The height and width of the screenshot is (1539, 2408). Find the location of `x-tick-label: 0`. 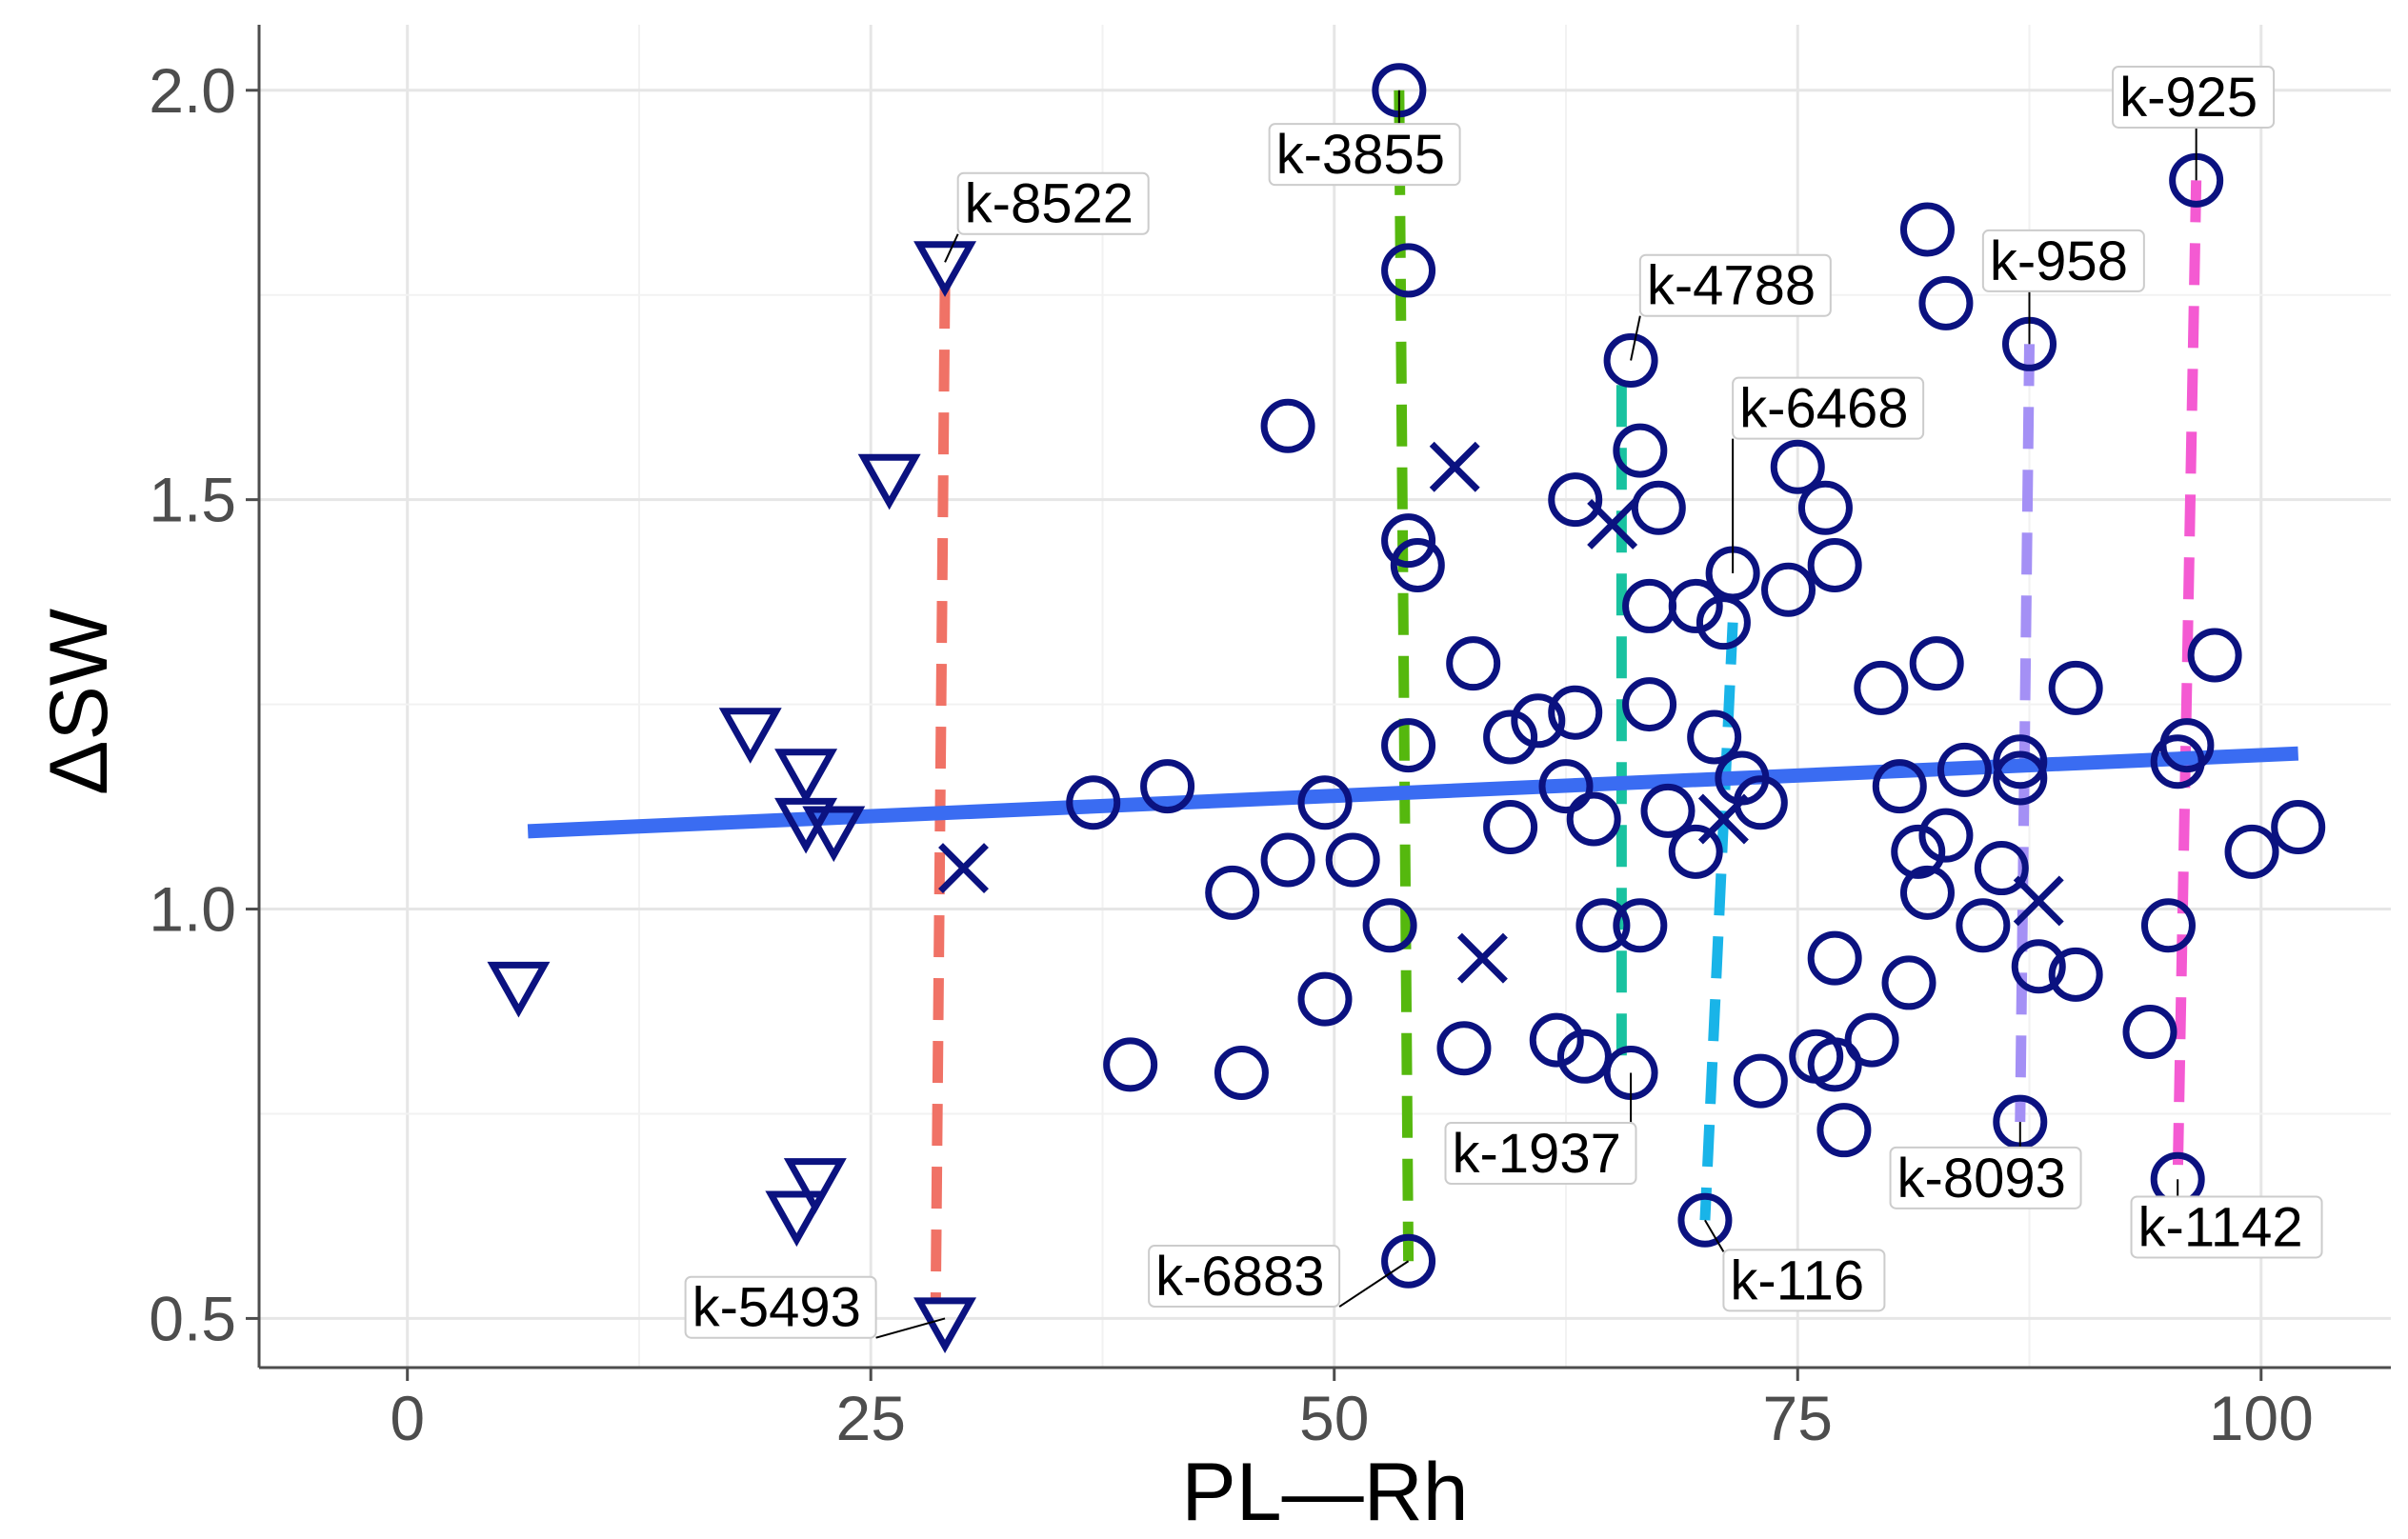

x-tick-label: 0 is located at coordinates (407, 1418).